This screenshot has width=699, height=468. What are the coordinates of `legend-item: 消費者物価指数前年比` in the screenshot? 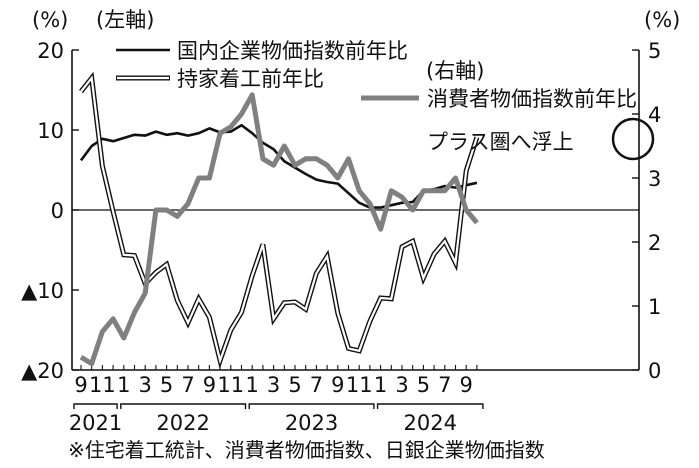 It's located at (499, 99).